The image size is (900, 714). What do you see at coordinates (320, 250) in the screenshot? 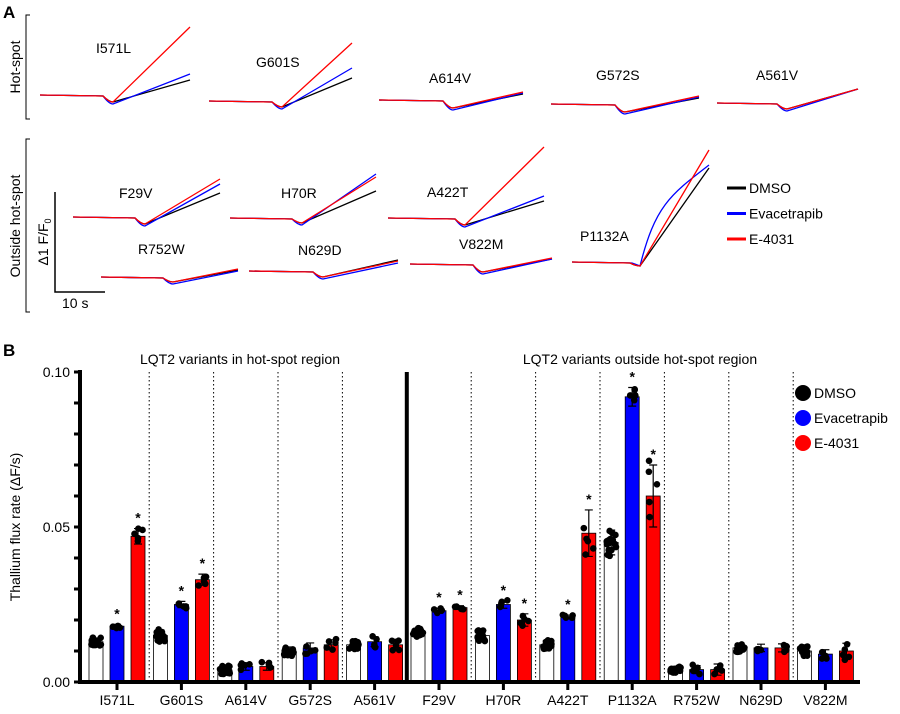
I see `trace-label: N629D` at bounding box center [320, 250].